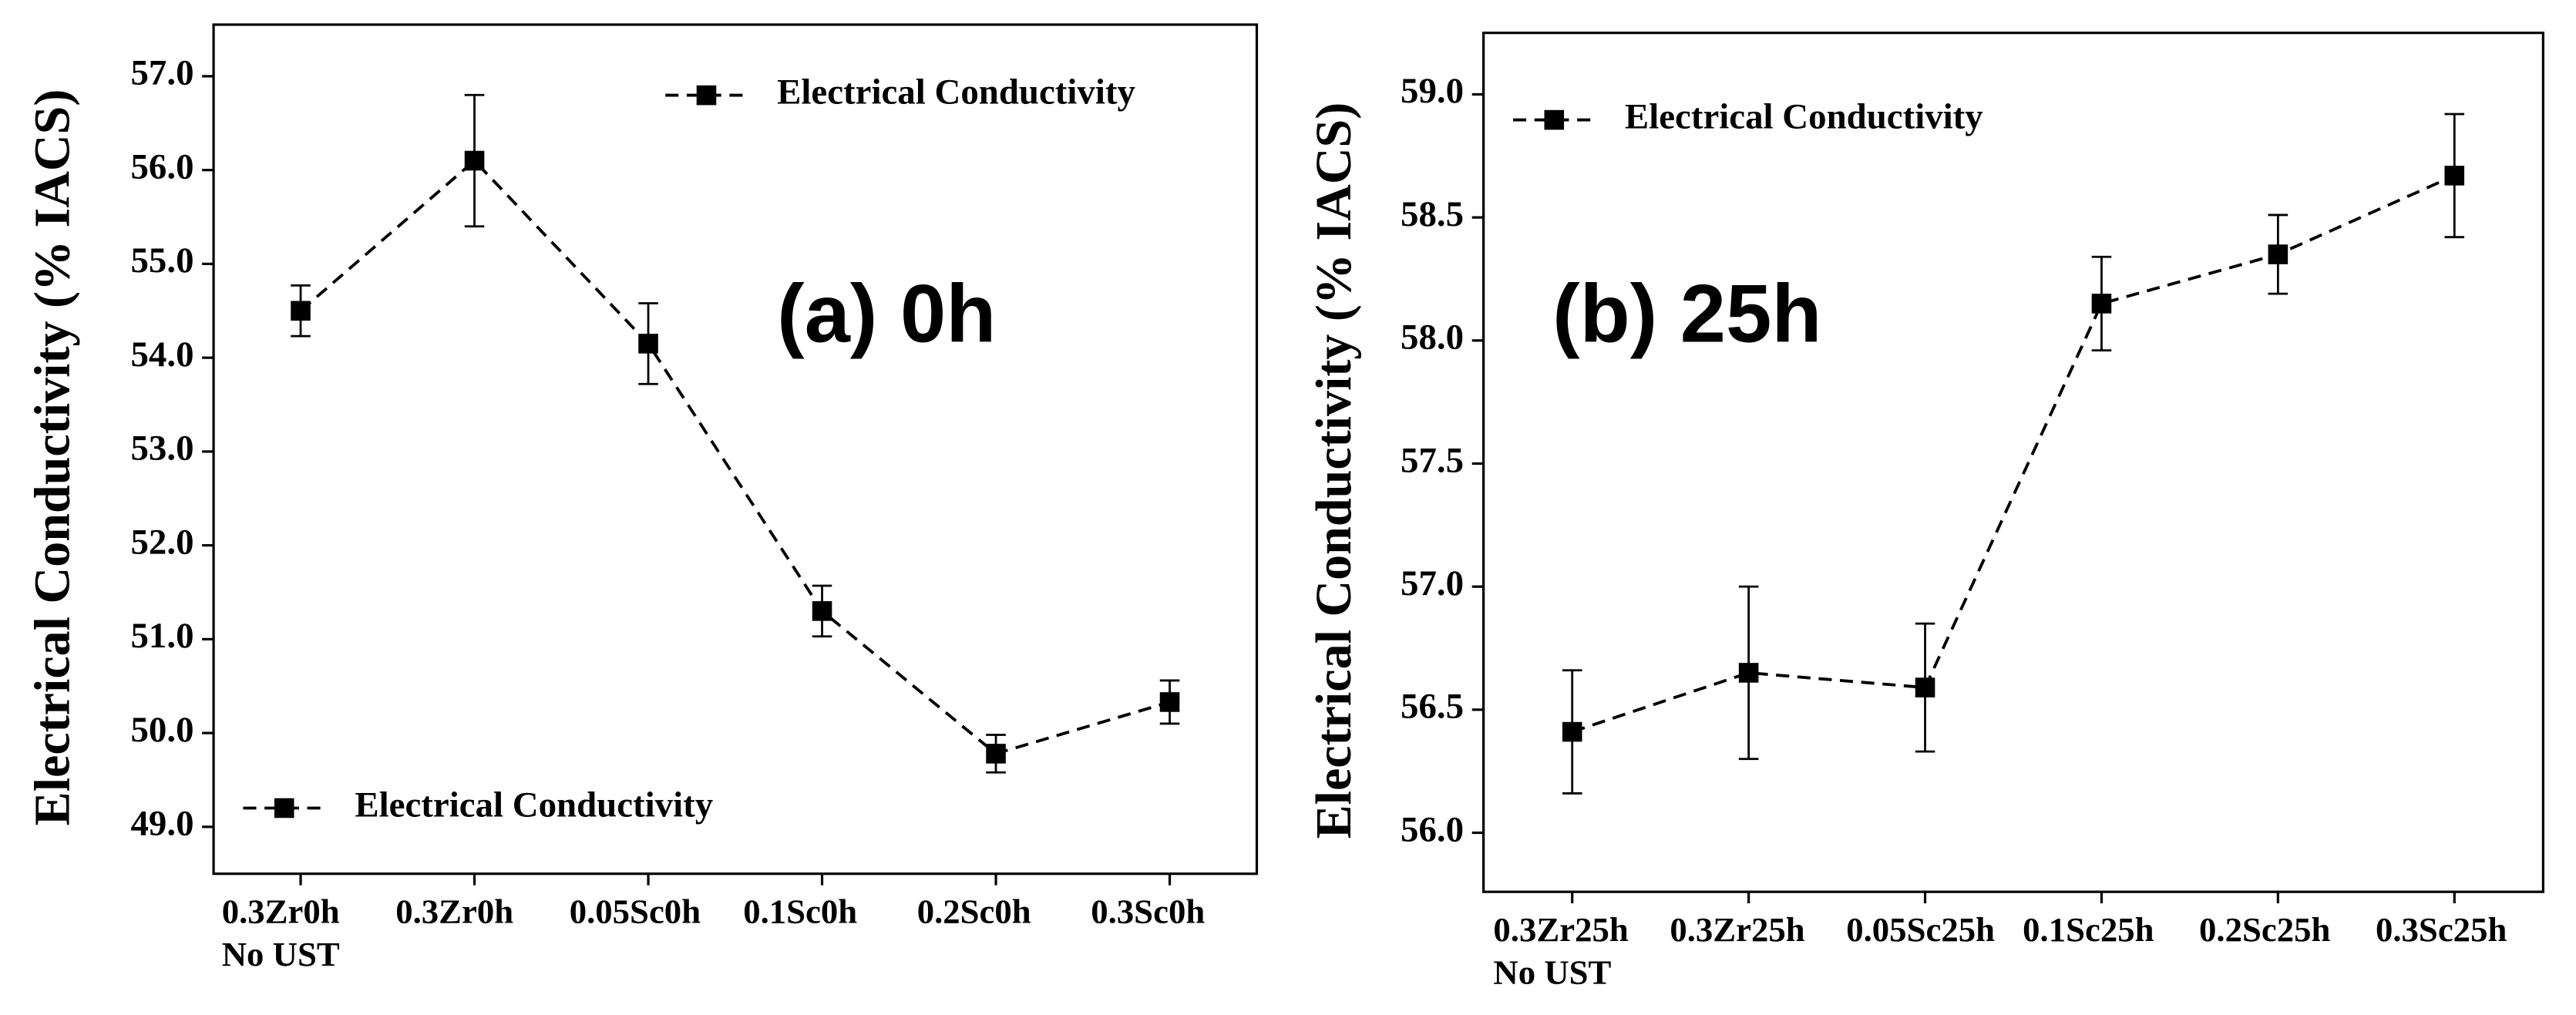 Image resolution: width=2576 pixels, height=1015 pixels. I want to click on x-tick-label: 0.1Sc0h, so click(800, 912).